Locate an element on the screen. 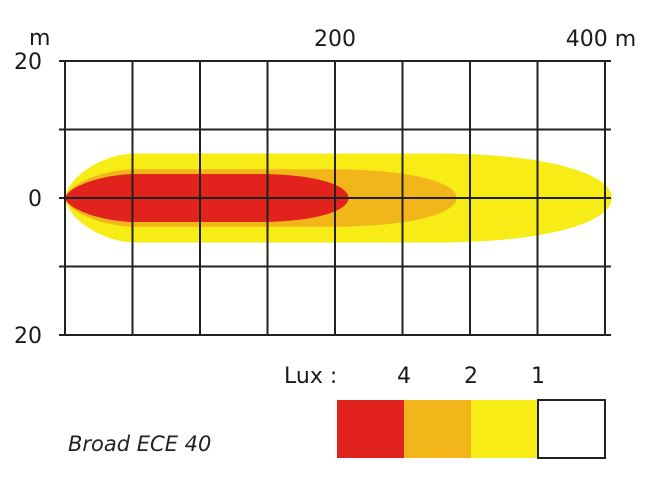 The image size is (650, 493). legend-title: Lux : is located at coordinates (310, 376).